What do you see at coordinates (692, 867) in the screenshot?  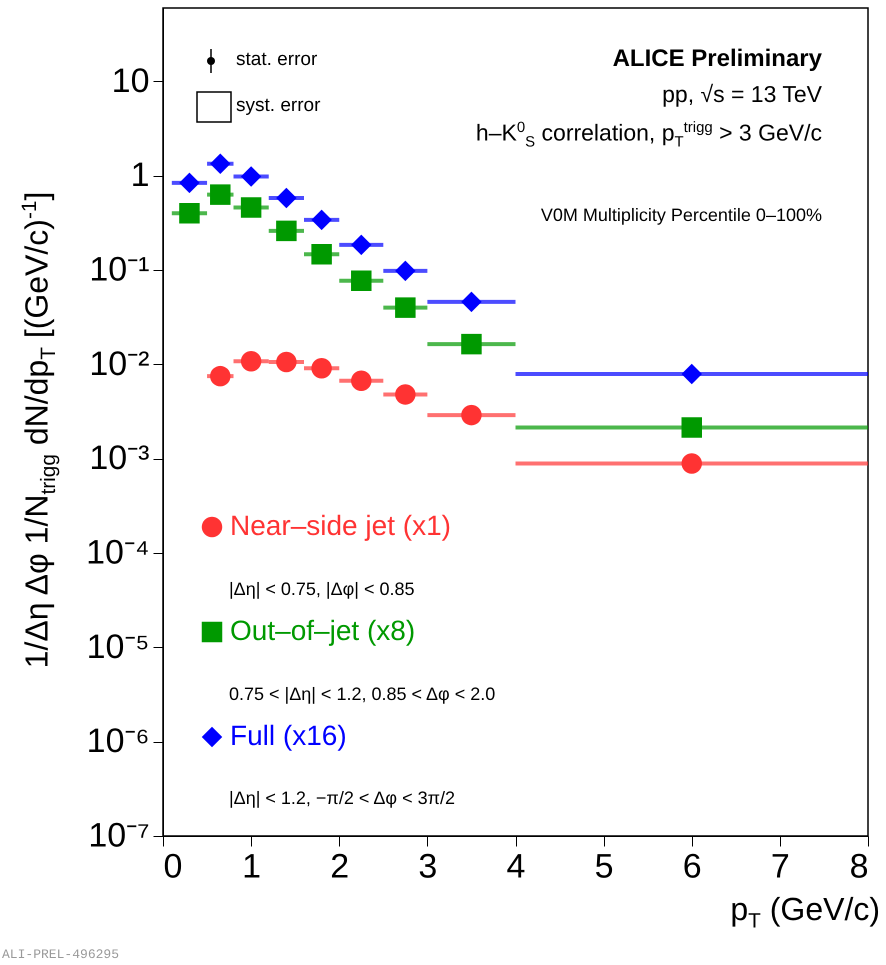 I see `x-tick-label: 6` at bounding box center [692, 867].